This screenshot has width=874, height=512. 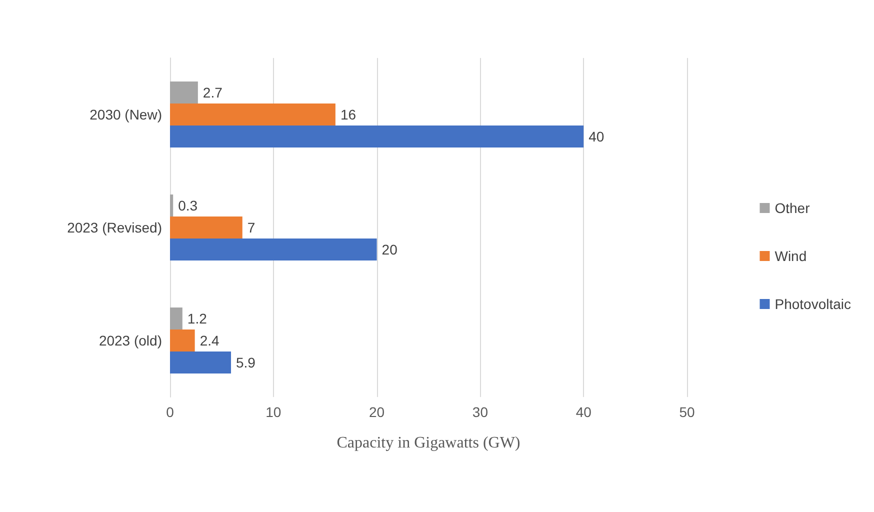 I want to click on x-tick-label: 10, so click(x=274, y=412).